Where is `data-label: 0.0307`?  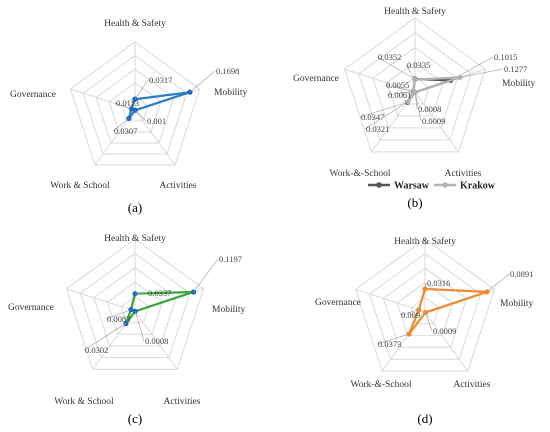
data-label: 0.0307 is located at coordinates (125, 131).